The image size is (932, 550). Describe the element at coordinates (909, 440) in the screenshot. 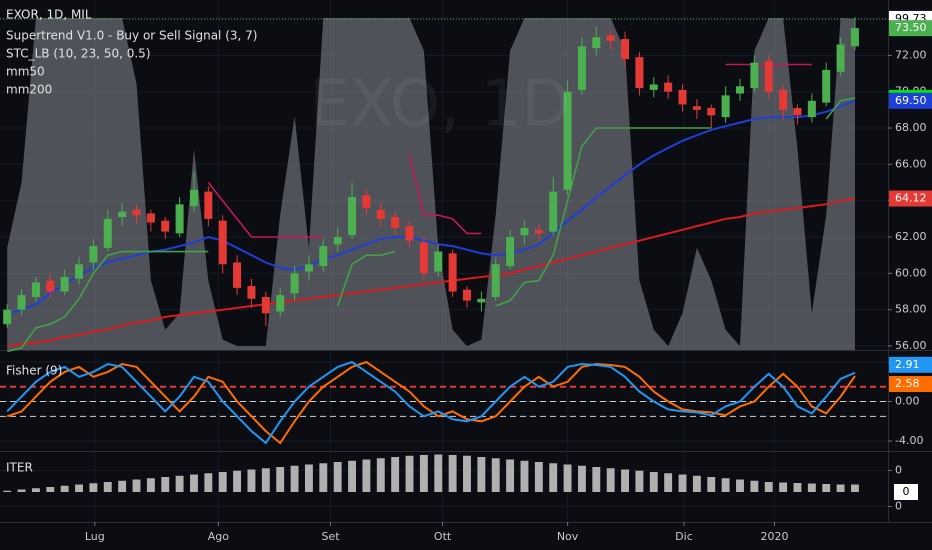

I see `y-tick-label: -4.00` at that location.